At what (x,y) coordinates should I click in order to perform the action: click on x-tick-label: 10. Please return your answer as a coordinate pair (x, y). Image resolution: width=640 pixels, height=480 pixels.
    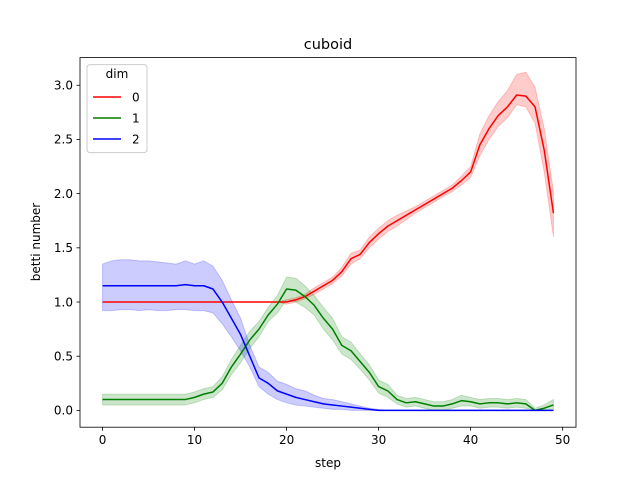
    Looking at the image, I should click on (194, 440).